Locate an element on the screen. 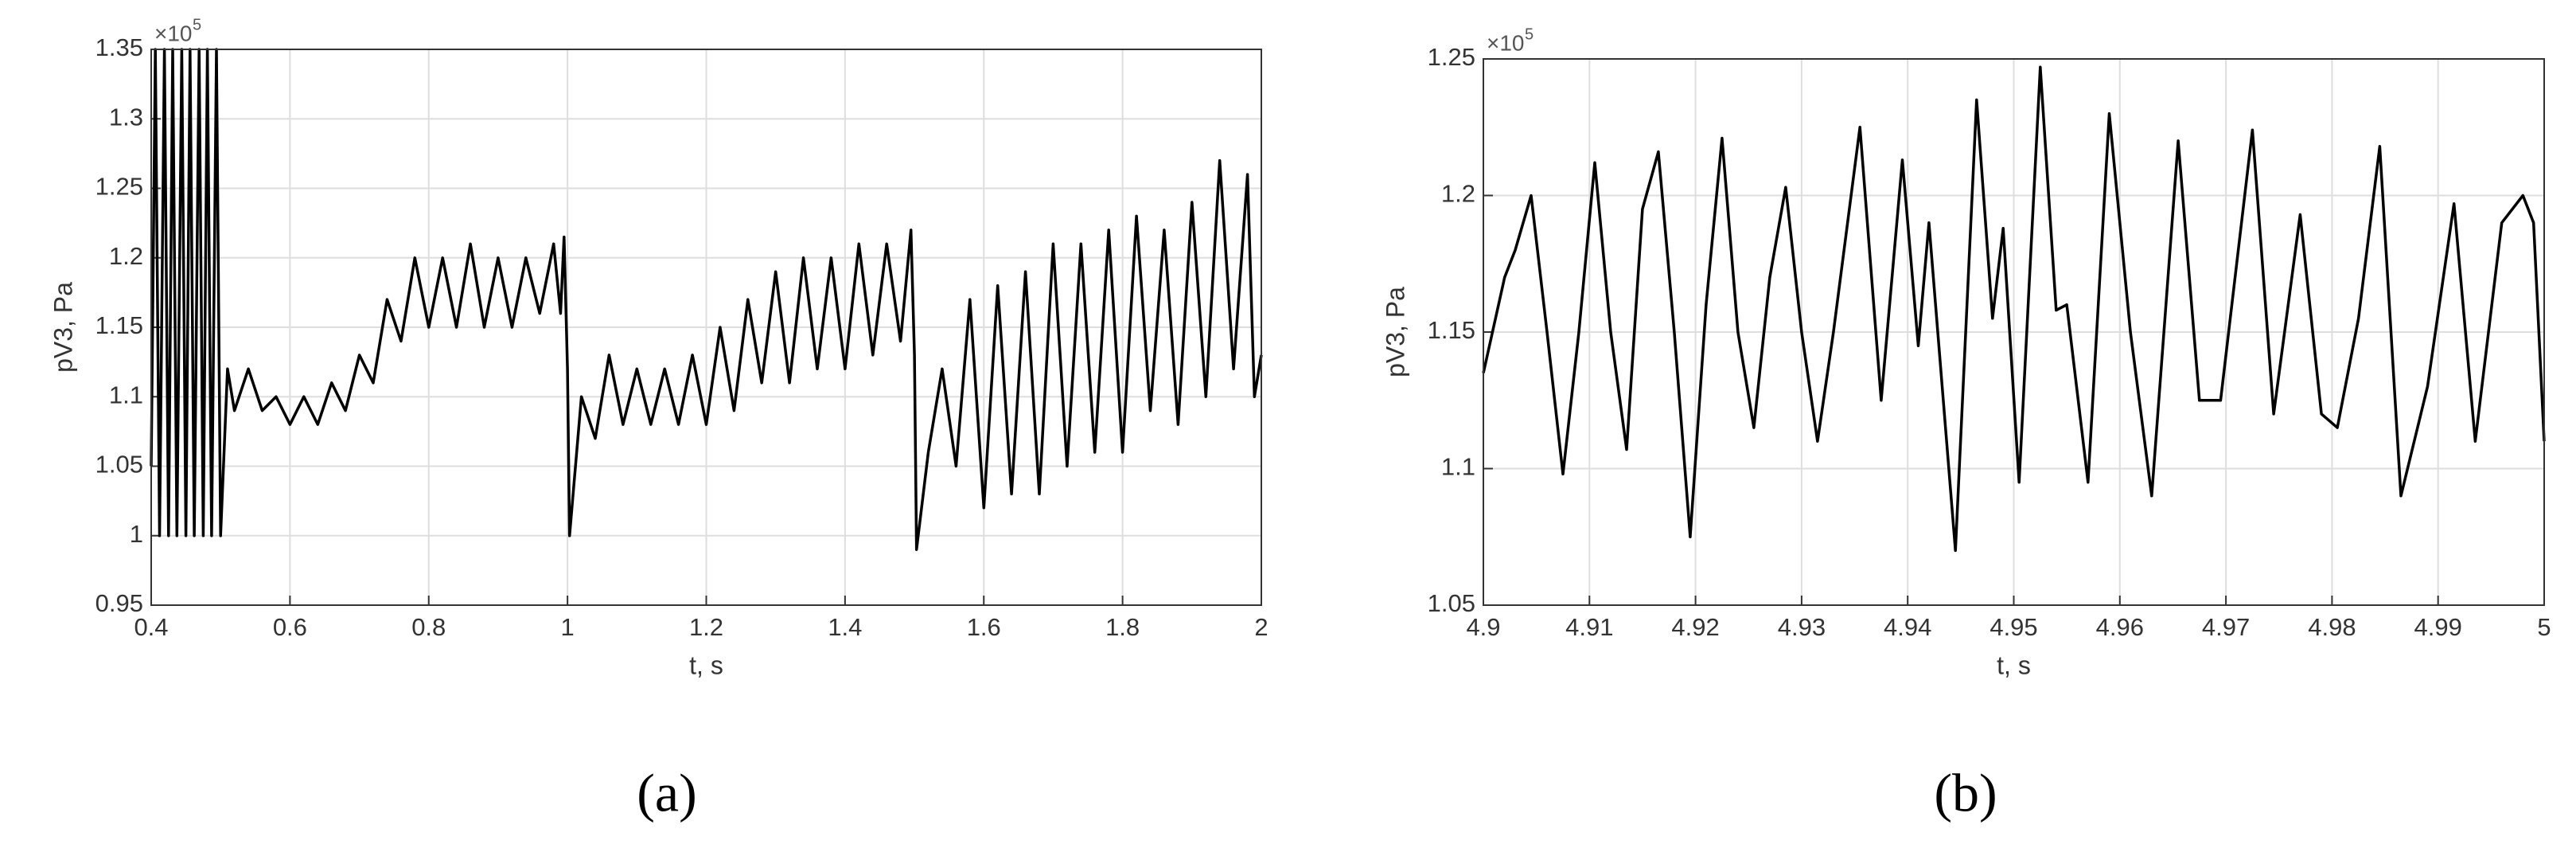  x-tick-label: 4.91 is located at coordinates (1589, 627).